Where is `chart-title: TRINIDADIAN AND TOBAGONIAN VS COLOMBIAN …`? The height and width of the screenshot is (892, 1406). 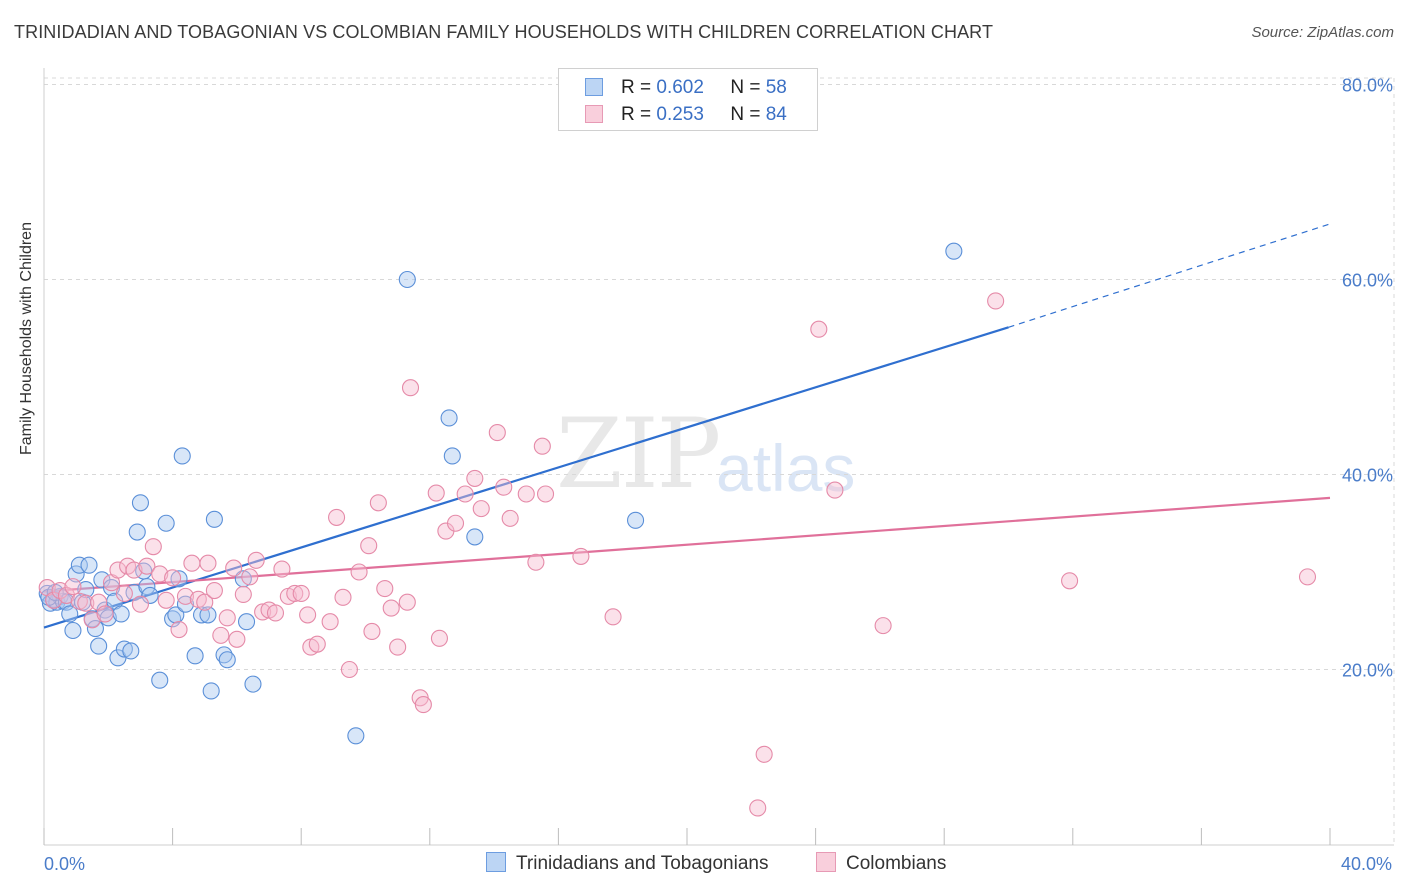 chart-title: TRINIDADIAN AND TOBAGONIAN VS COLOMBIAN … is located at coordinates (504, 32).